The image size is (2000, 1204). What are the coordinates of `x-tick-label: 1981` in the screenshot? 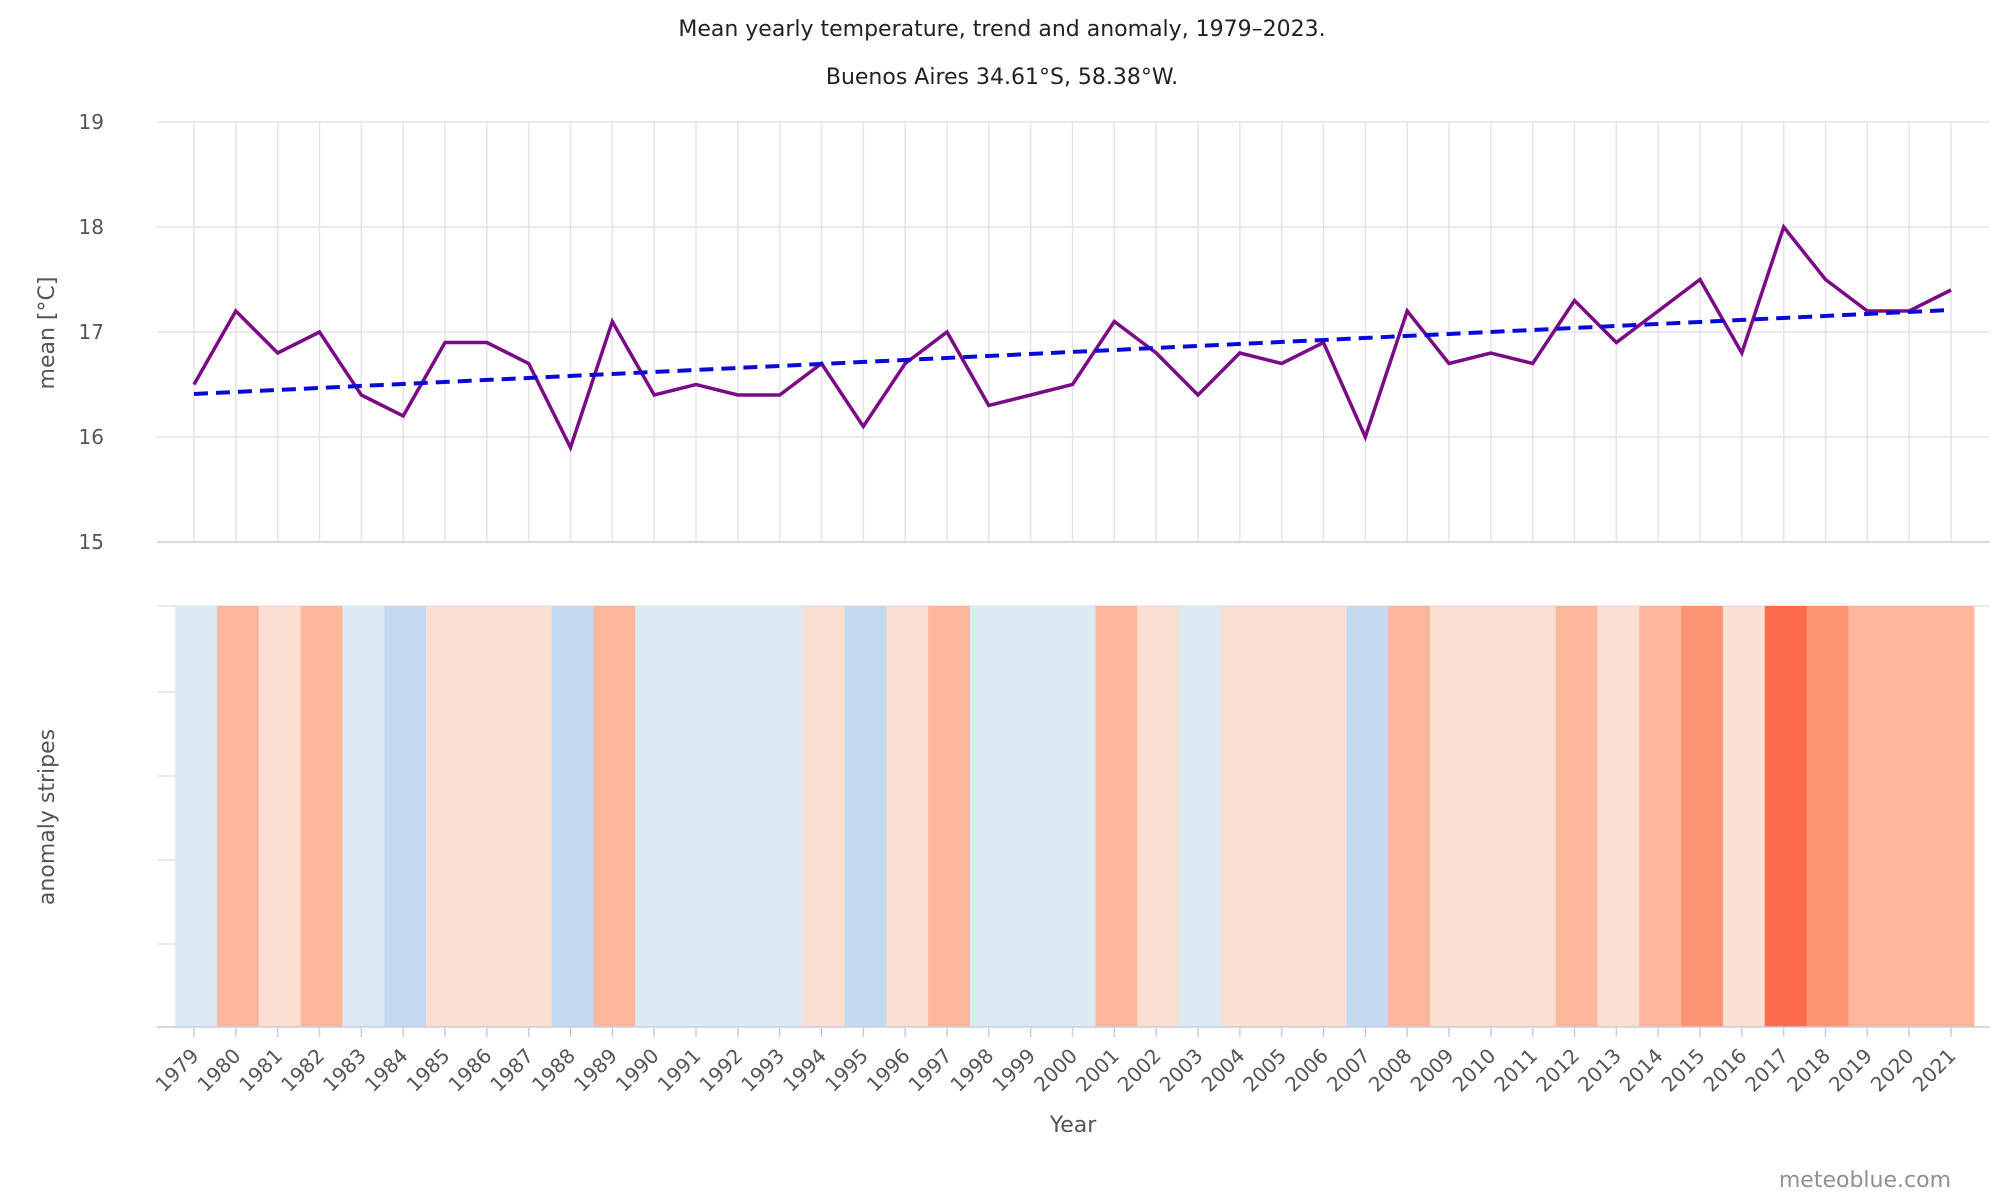 It's located at (260, 1070).